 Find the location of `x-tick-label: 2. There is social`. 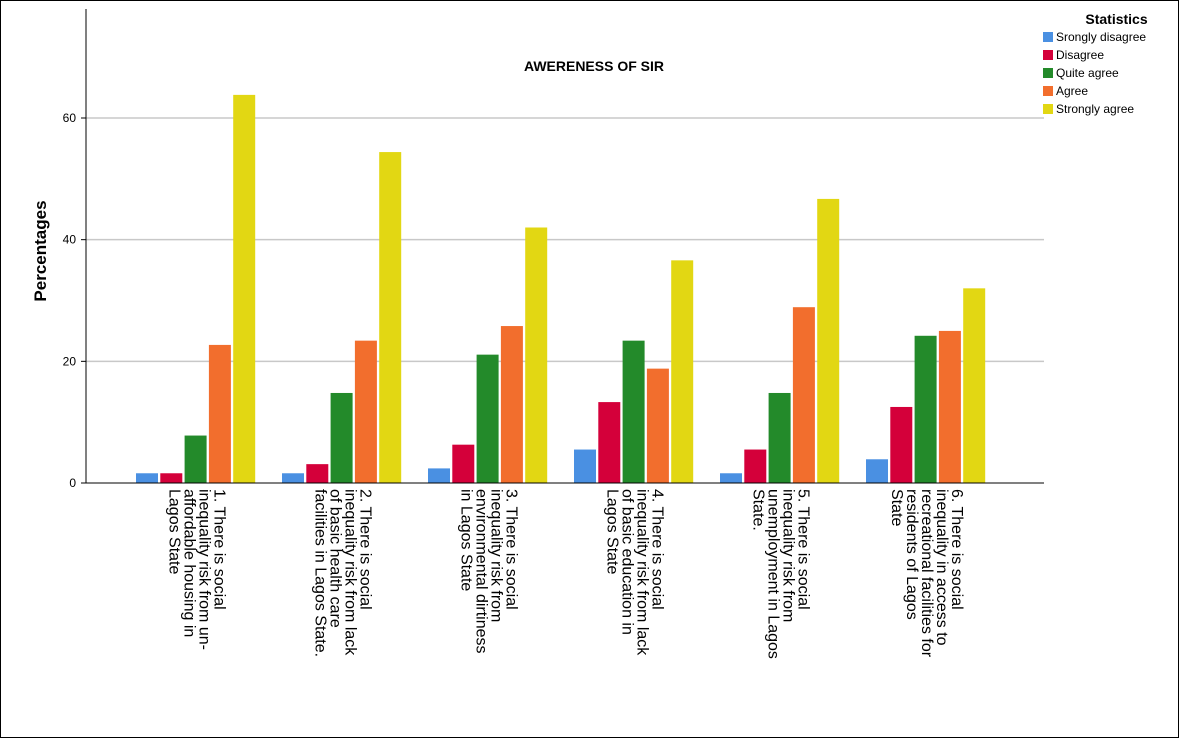

x-tick-label: 2. There is social is located at coordinates (364, 549).